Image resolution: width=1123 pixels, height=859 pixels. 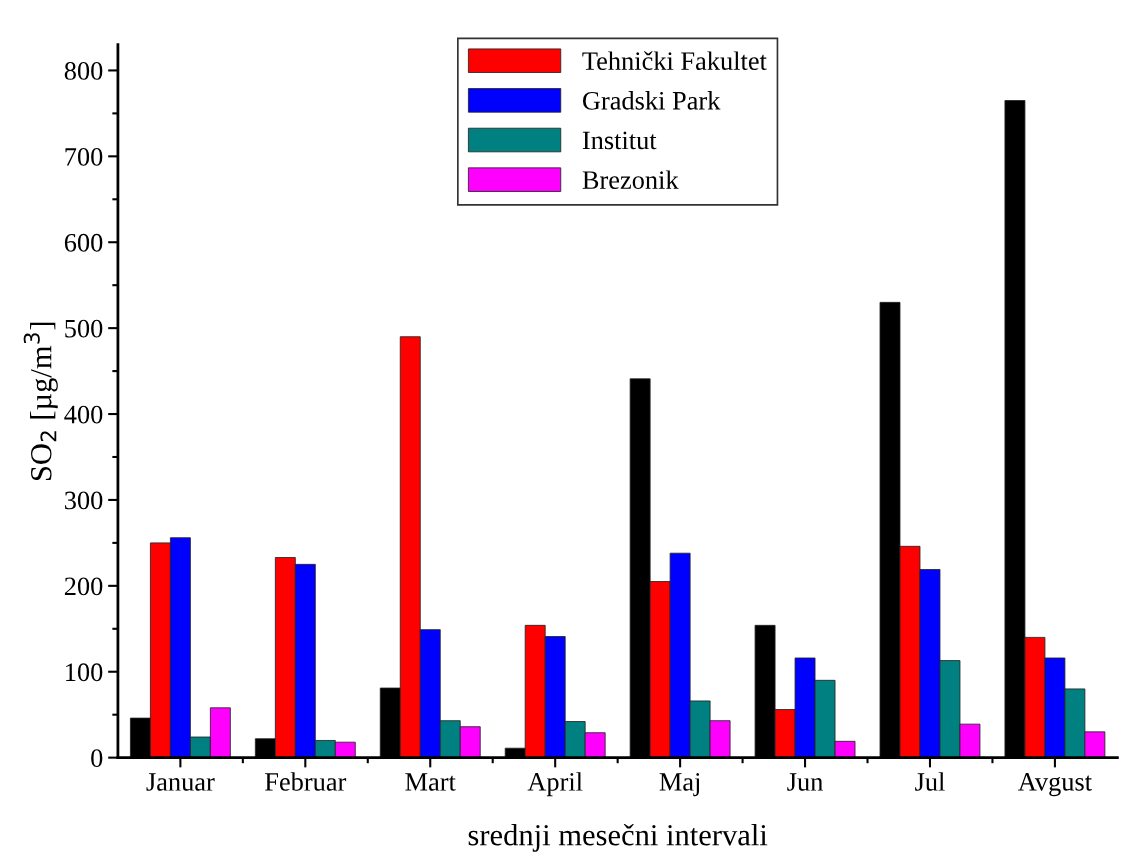 What do you see at coordinates (930, 781) in the screenshot?
I see `x-tick-label: Jul` at bounding box center [930, 781].